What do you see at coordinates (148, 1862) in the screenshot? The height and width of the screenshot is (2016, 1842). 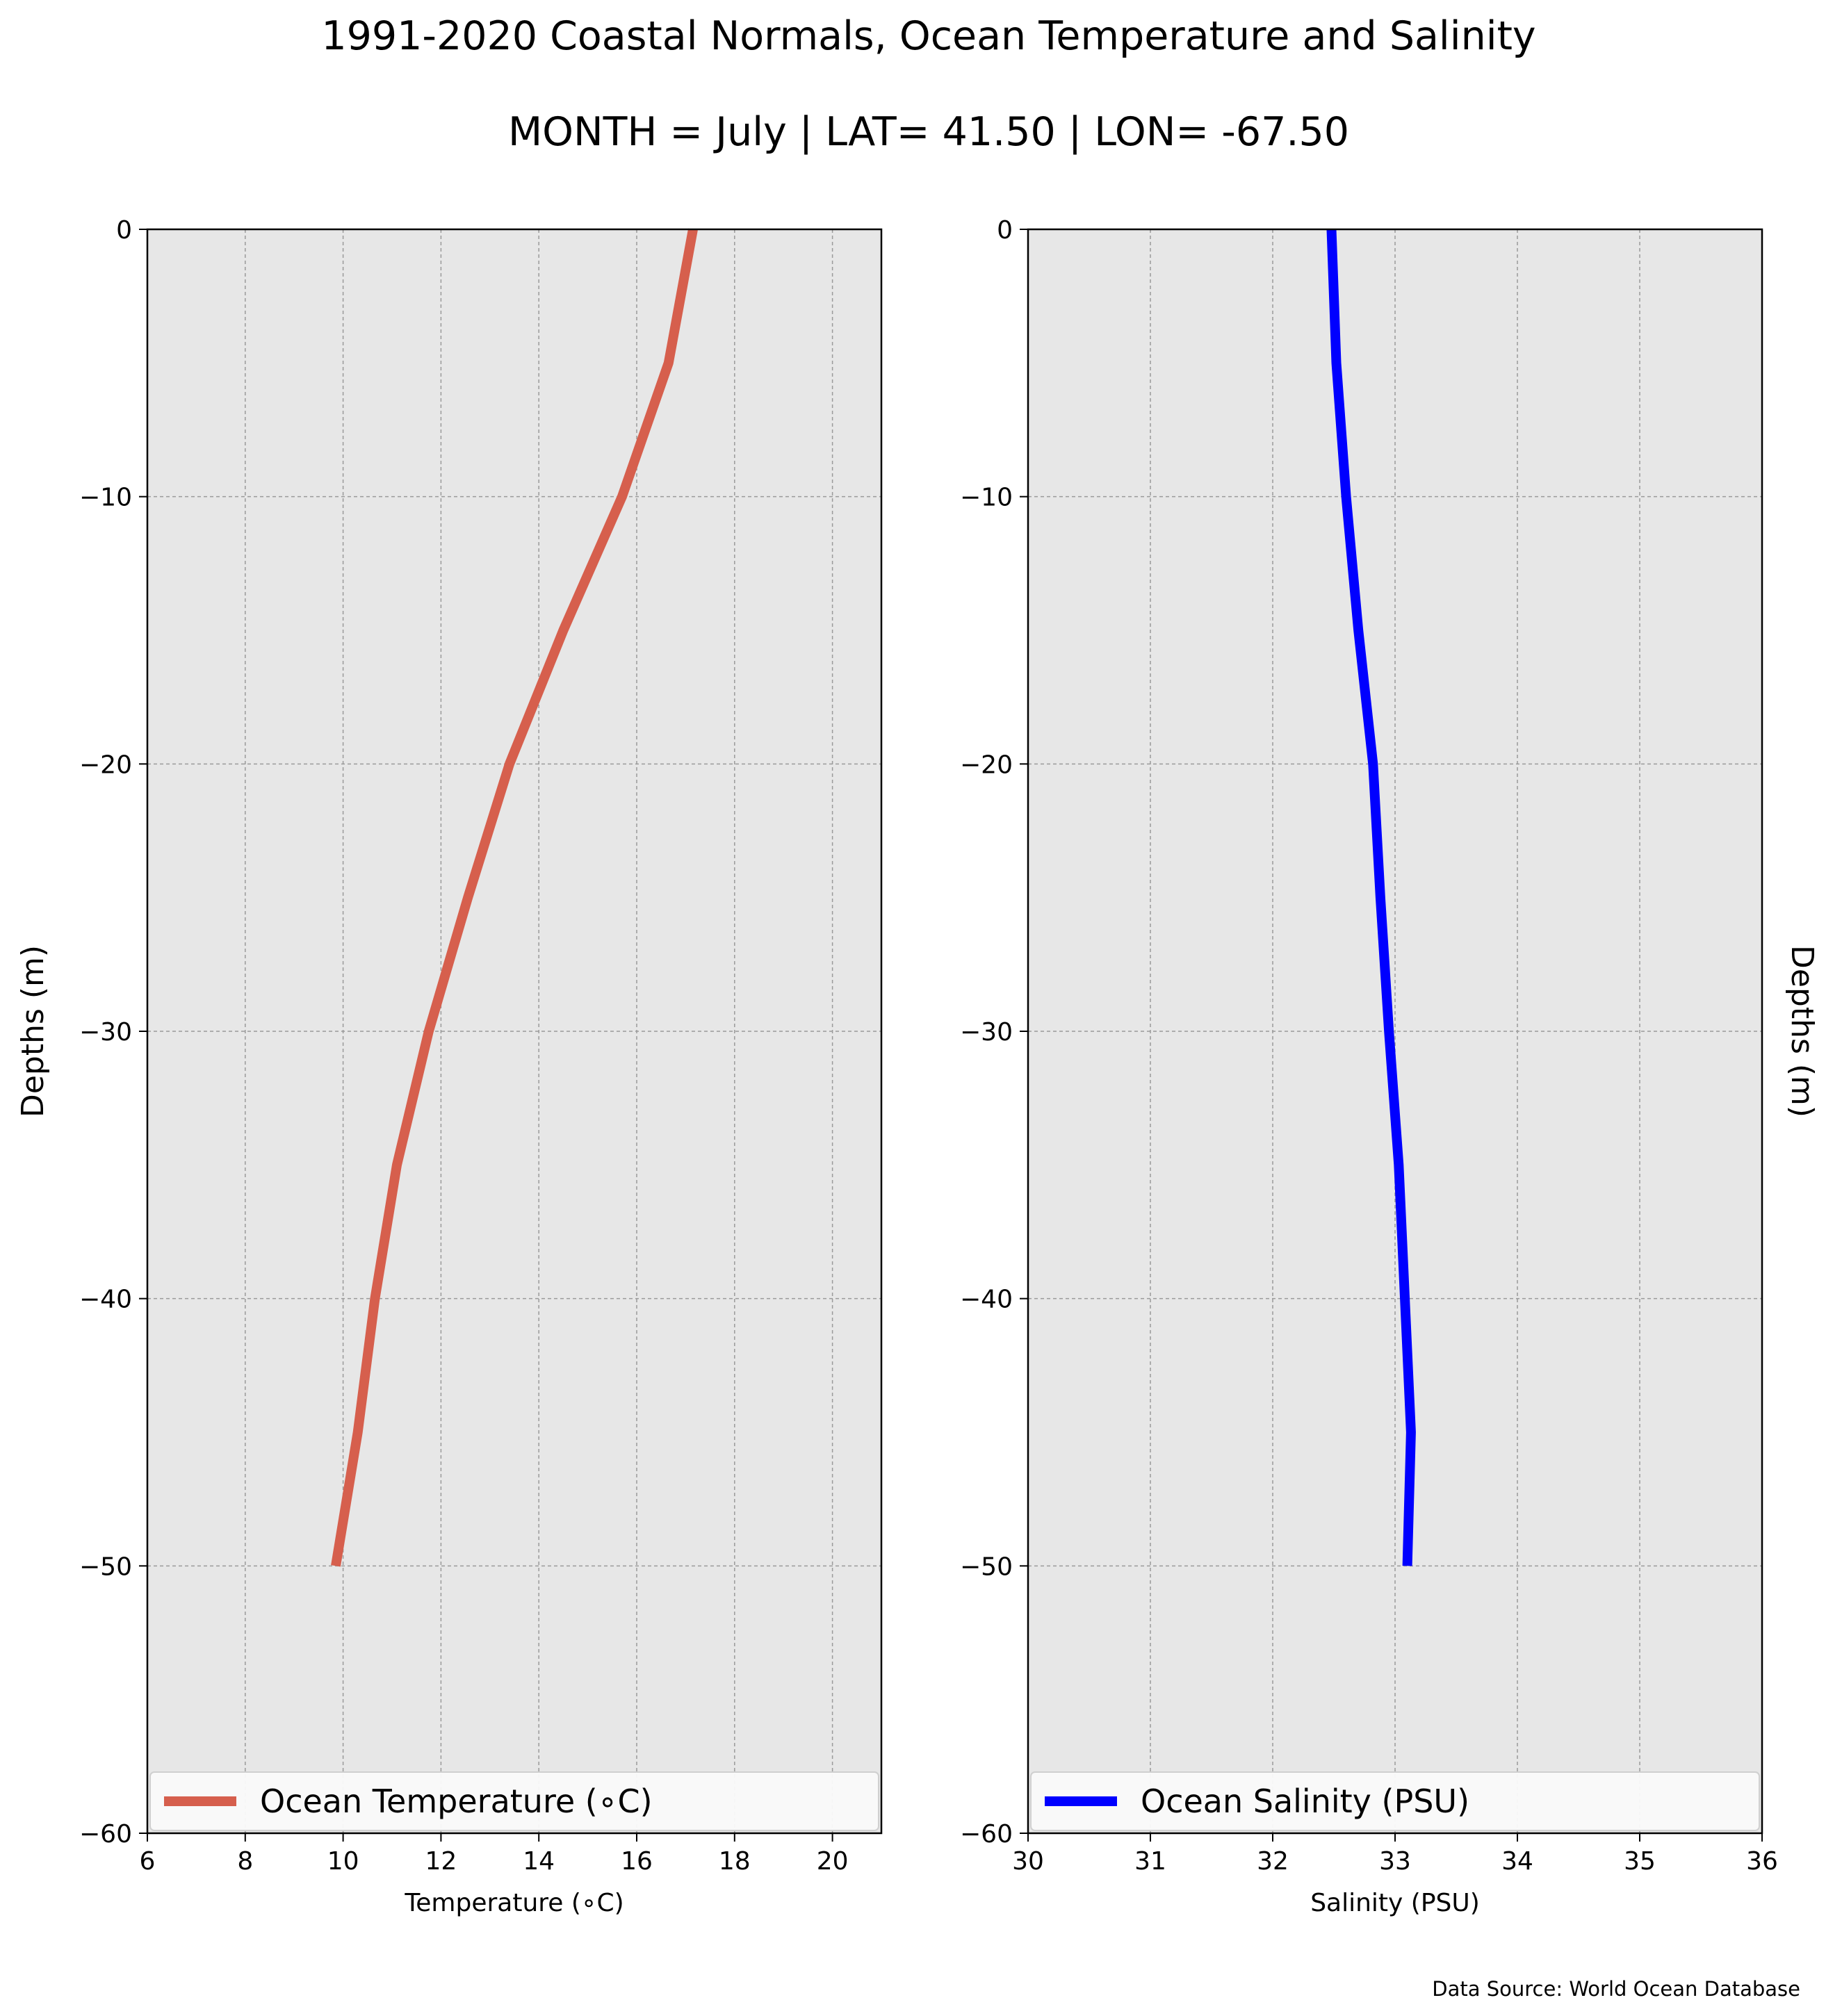 I see `temperature-x-tick-label: 6` at bounding box center [148, 1862].